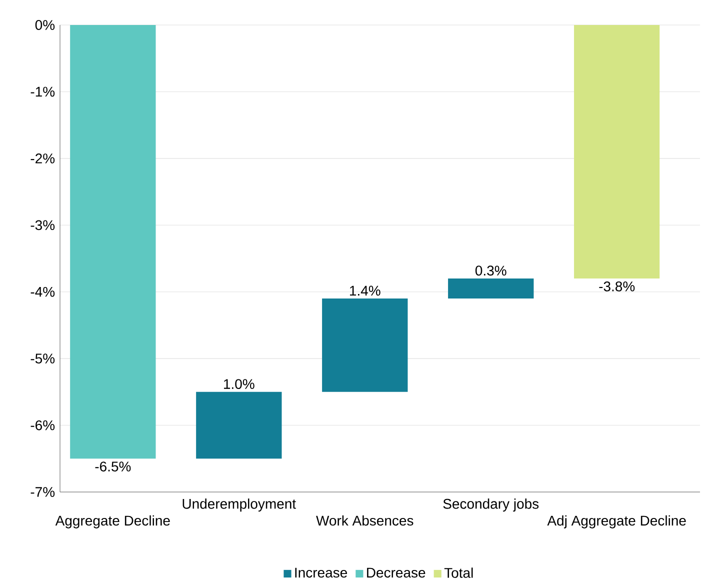 The width and height of the screenshot is (707, 588). What do you see at coordinates (239, 384) in the screenshot?
I see `data-label: 1.0%` at bounding box center [239, 384].